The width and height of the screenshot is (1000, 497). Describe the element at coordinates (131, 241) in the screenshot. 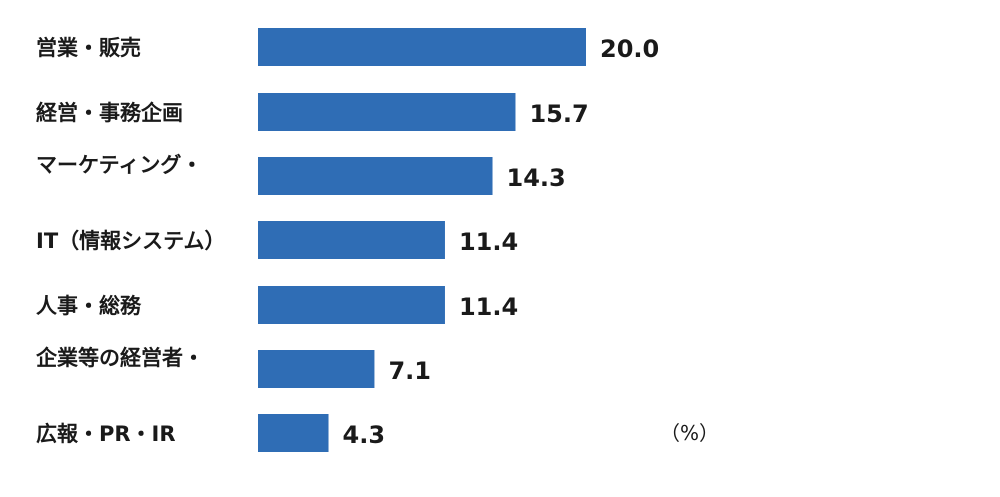

I see `category-label-3: IT（情報システム）` at that location.